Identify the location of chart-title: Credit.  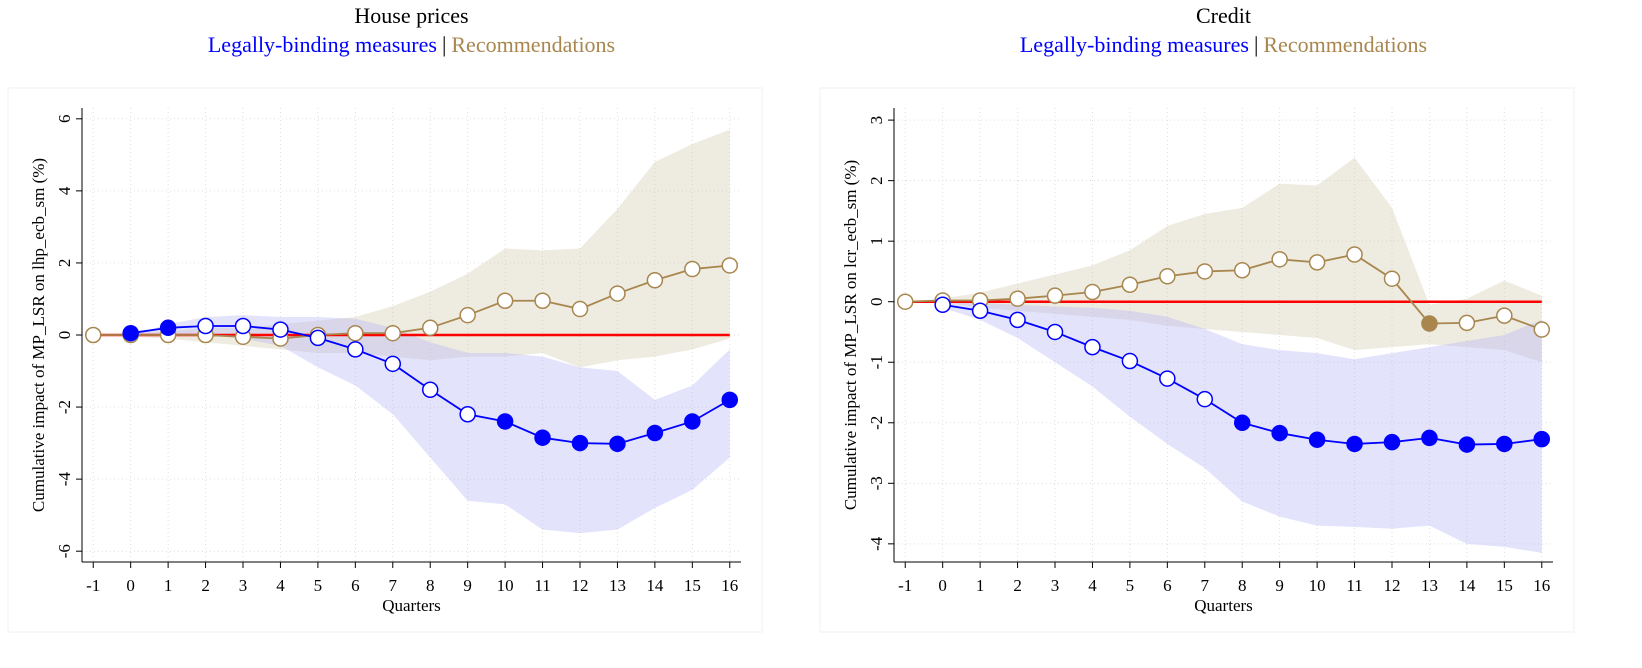
(1223, 15).